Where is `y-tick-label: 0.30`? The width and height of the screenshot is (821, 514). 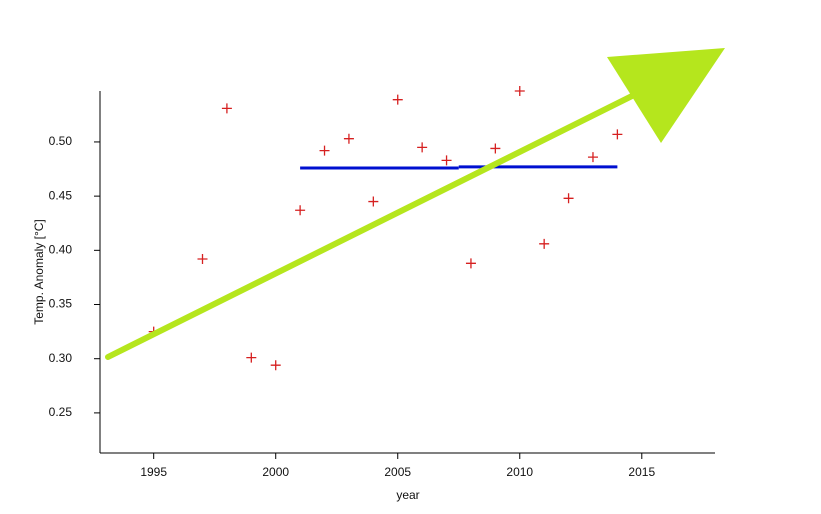
y-tick-label: 0.30 is located at coordinates (61, 358).